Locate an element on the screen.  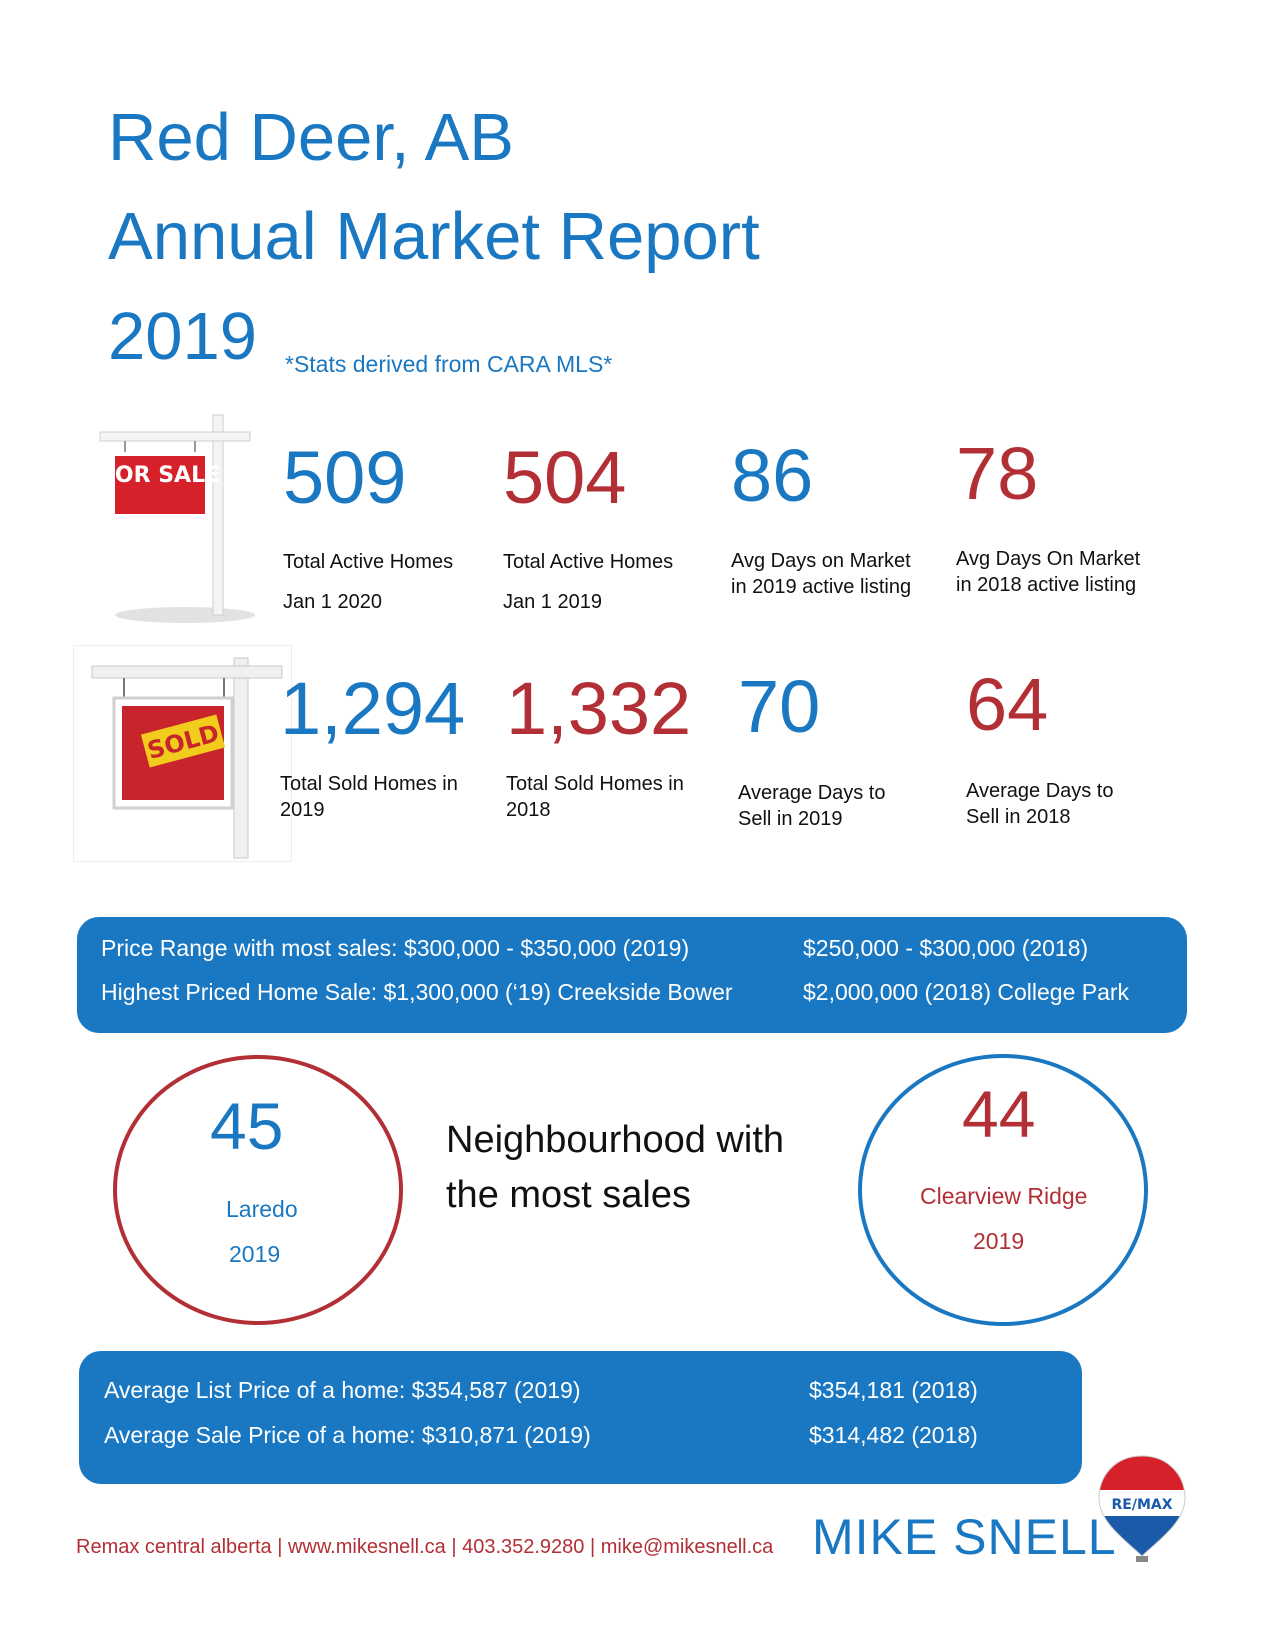
for-sale-sign-text: FOR SALE is located at coordinates (160, 475).